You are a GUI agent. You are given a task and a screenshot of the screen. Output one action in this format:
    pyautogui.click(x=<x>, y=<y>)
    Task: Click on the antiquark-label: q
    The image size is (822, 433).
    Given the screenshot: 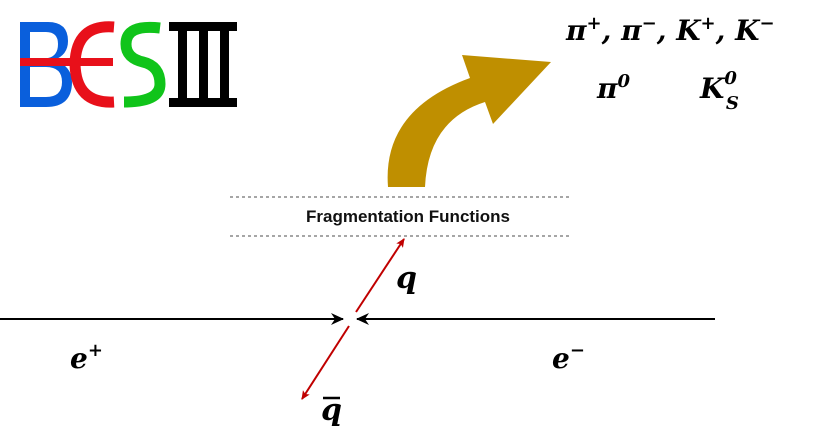 What is the action you would take?
    pyautogui.click(x=331, y=410)
    